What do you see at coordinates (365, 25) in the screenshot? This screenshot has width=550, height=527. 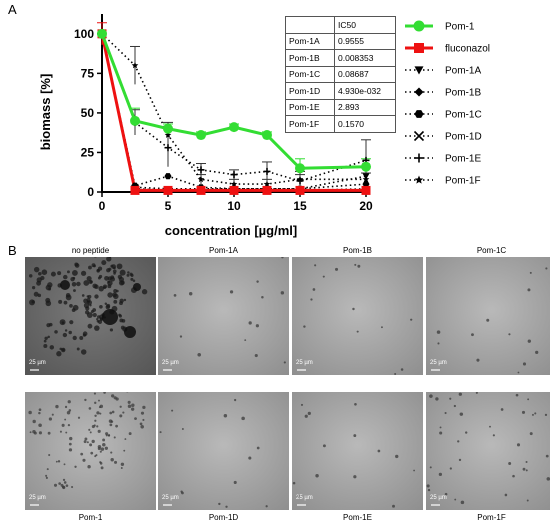 I see `ic50-header: IC50` at bounding box center [365, 25].